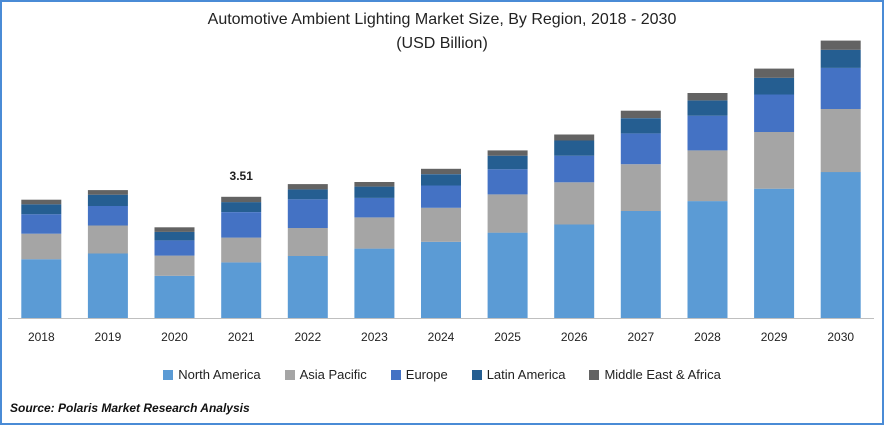 The width and height of the screenshot is (884, 425). Describe the element at coordinates (707, 108) in the screenshot. I see `bar-segment-2028-latin-america` at that location.